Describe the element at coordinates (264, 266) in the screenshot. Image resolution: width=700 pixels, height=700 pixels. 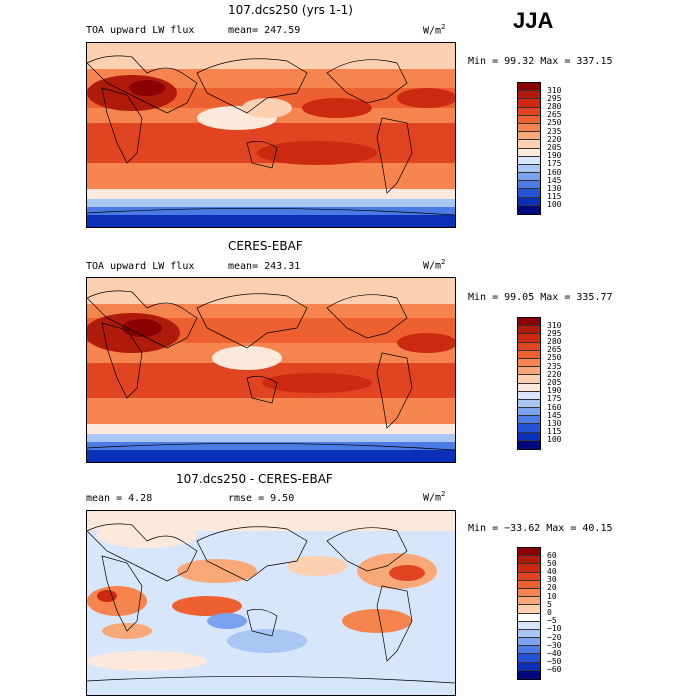
I see `panel2-mean: mean= 243.31` at that location.